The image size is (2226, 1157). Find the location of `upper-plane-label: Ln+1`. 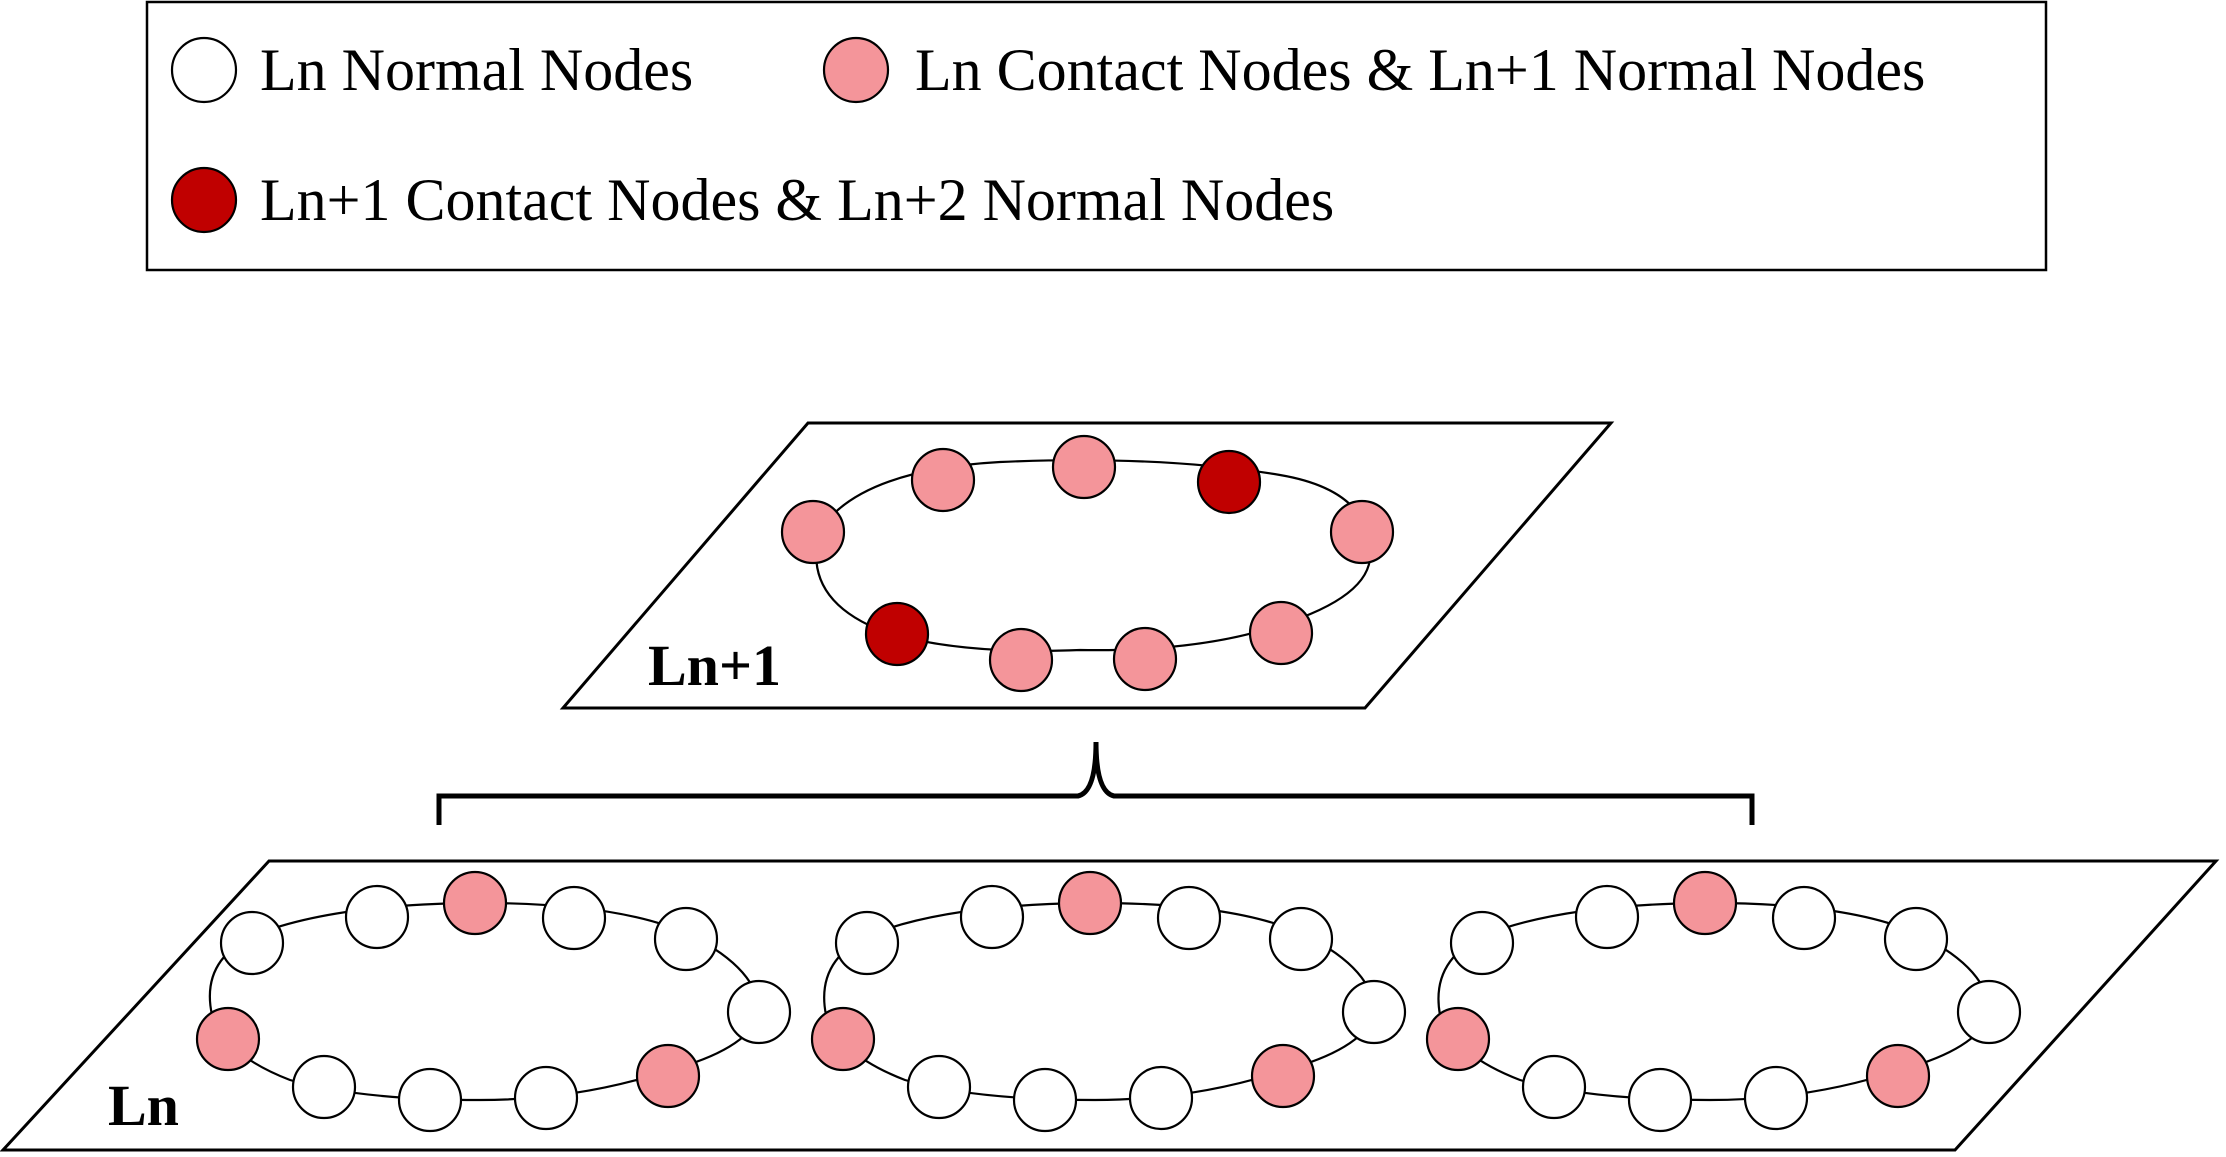

upper-plane-label: Ln+1 is located at coordinates (714, 665).